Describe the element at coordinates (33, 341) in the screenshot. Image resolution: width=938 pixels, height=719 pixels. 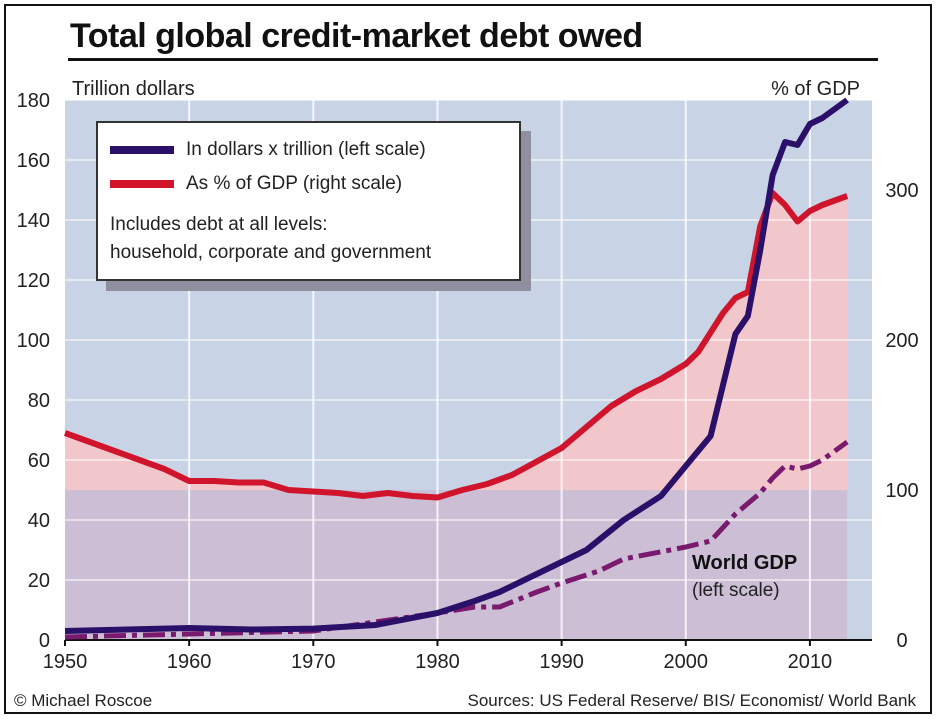
I see `y-left-tick-label: 100` at that location.